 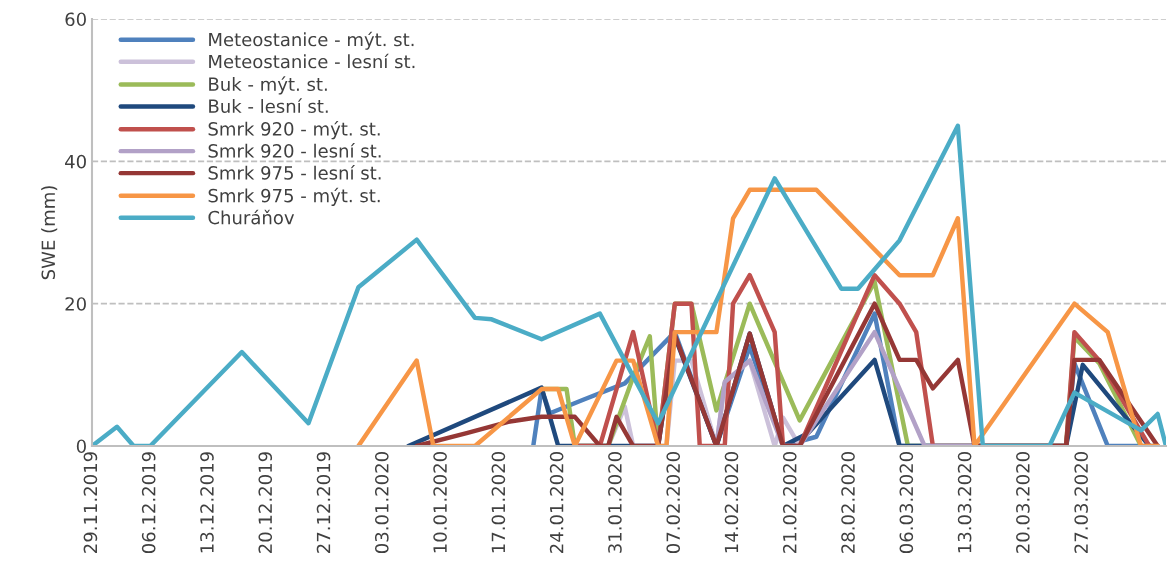 What do you see at coordinates (268, 106) in the screenshot?
I see `legend-label: Buk - lesní st.` at bounding box center [268, 106].